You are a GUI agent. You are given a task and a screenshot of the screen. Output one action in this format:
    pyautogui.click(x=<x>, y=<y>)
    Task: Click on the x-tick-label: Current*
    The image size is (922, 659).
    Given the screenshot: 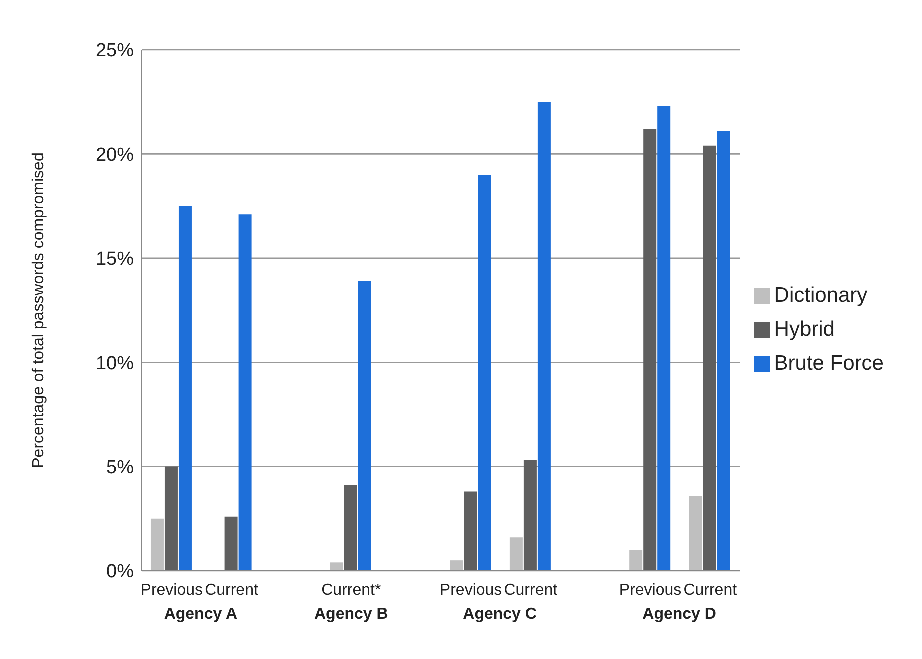 What is the action you would take?
    pyautogui.click(x=352, y=590)
    